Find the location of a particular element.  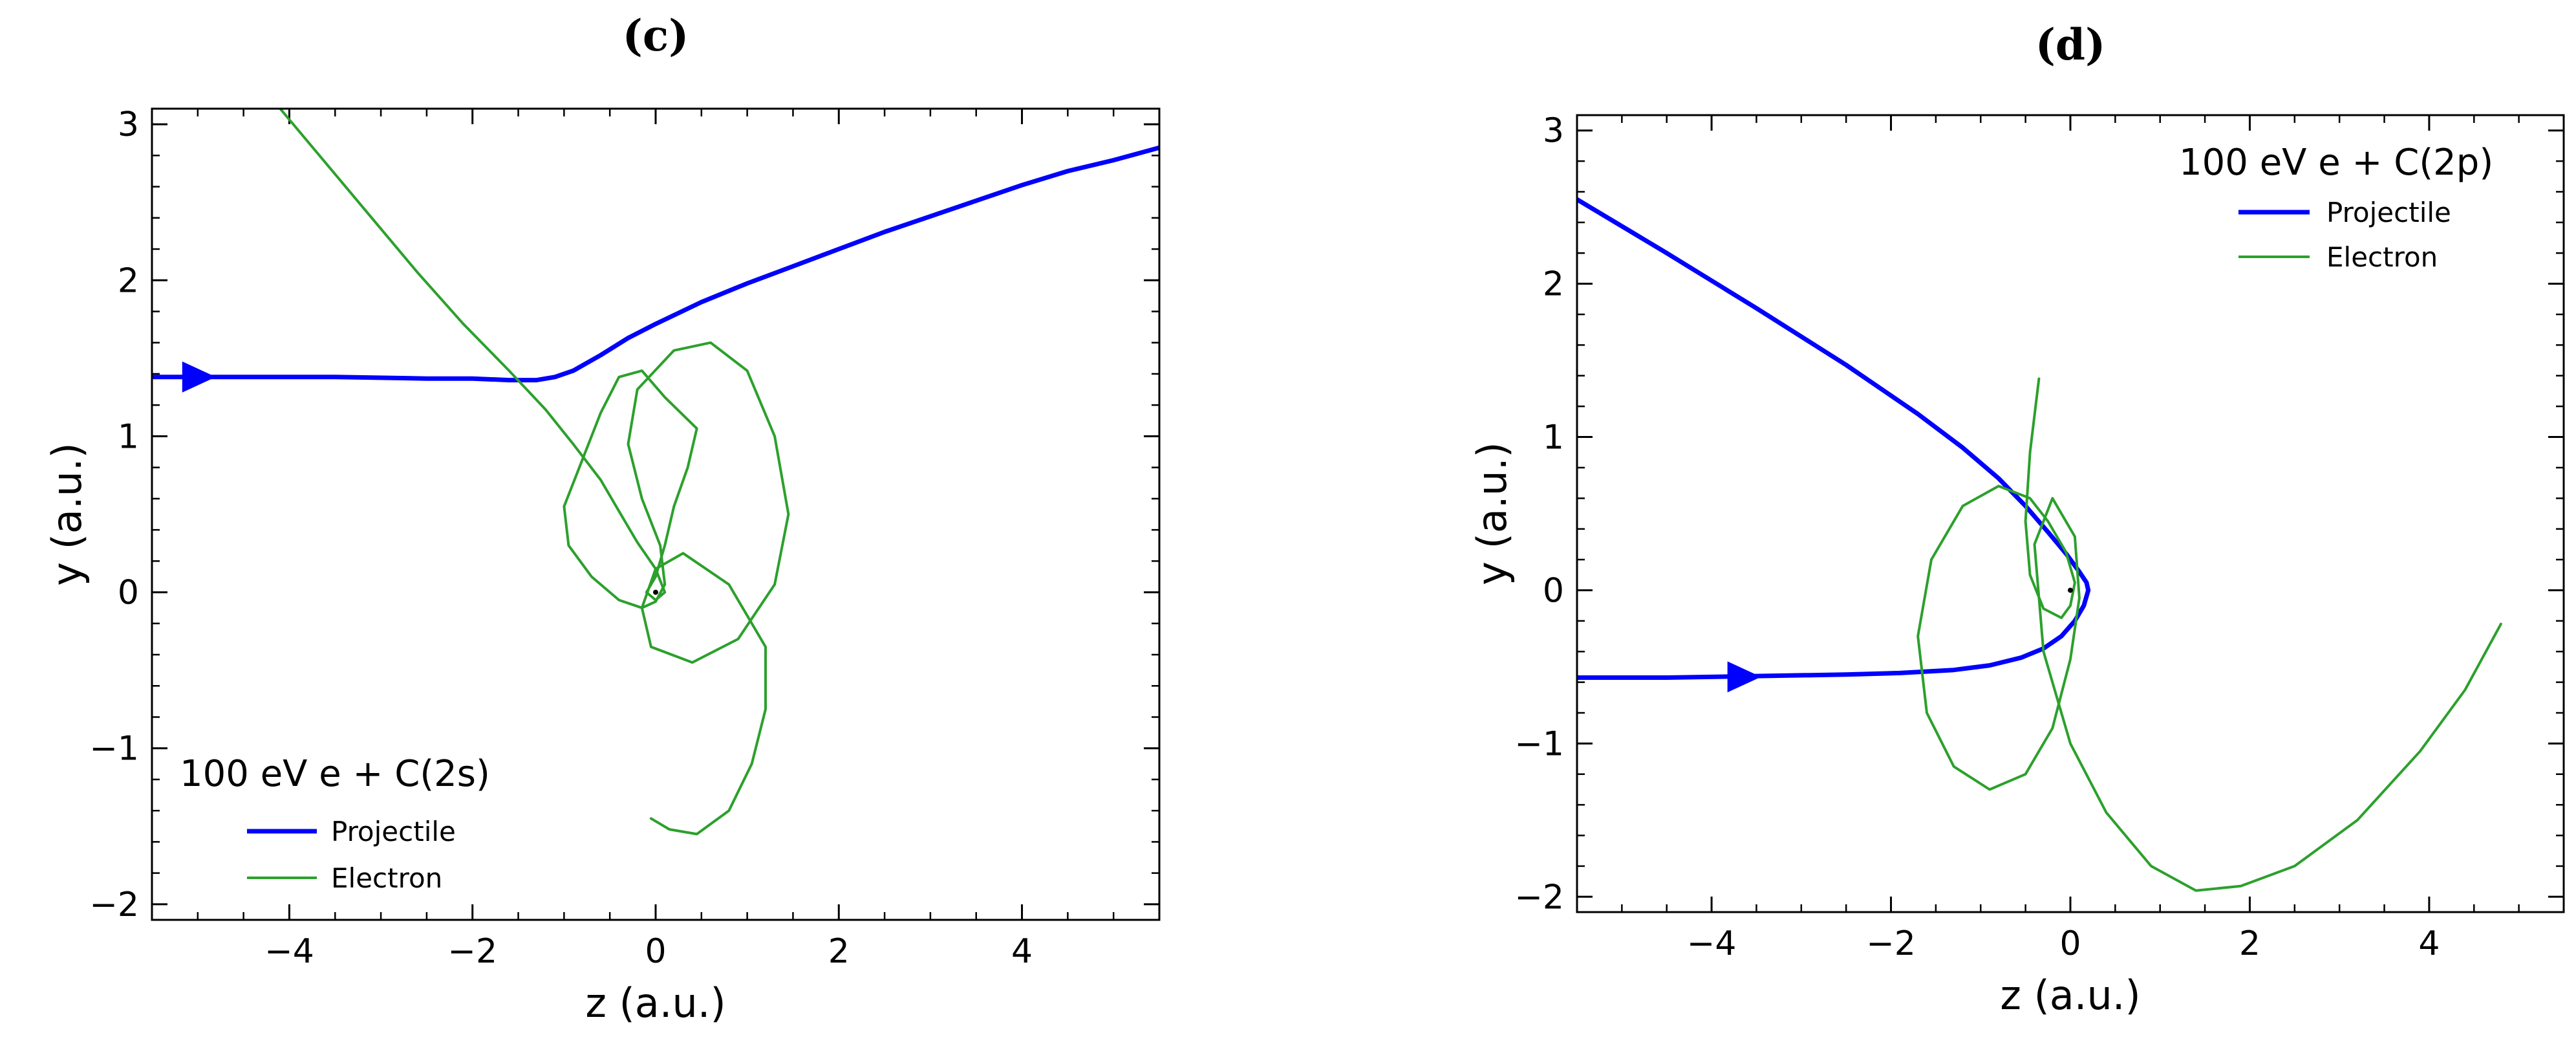

legend-title: 100 eV e + C(2s) is located at coordinates (335, 774).